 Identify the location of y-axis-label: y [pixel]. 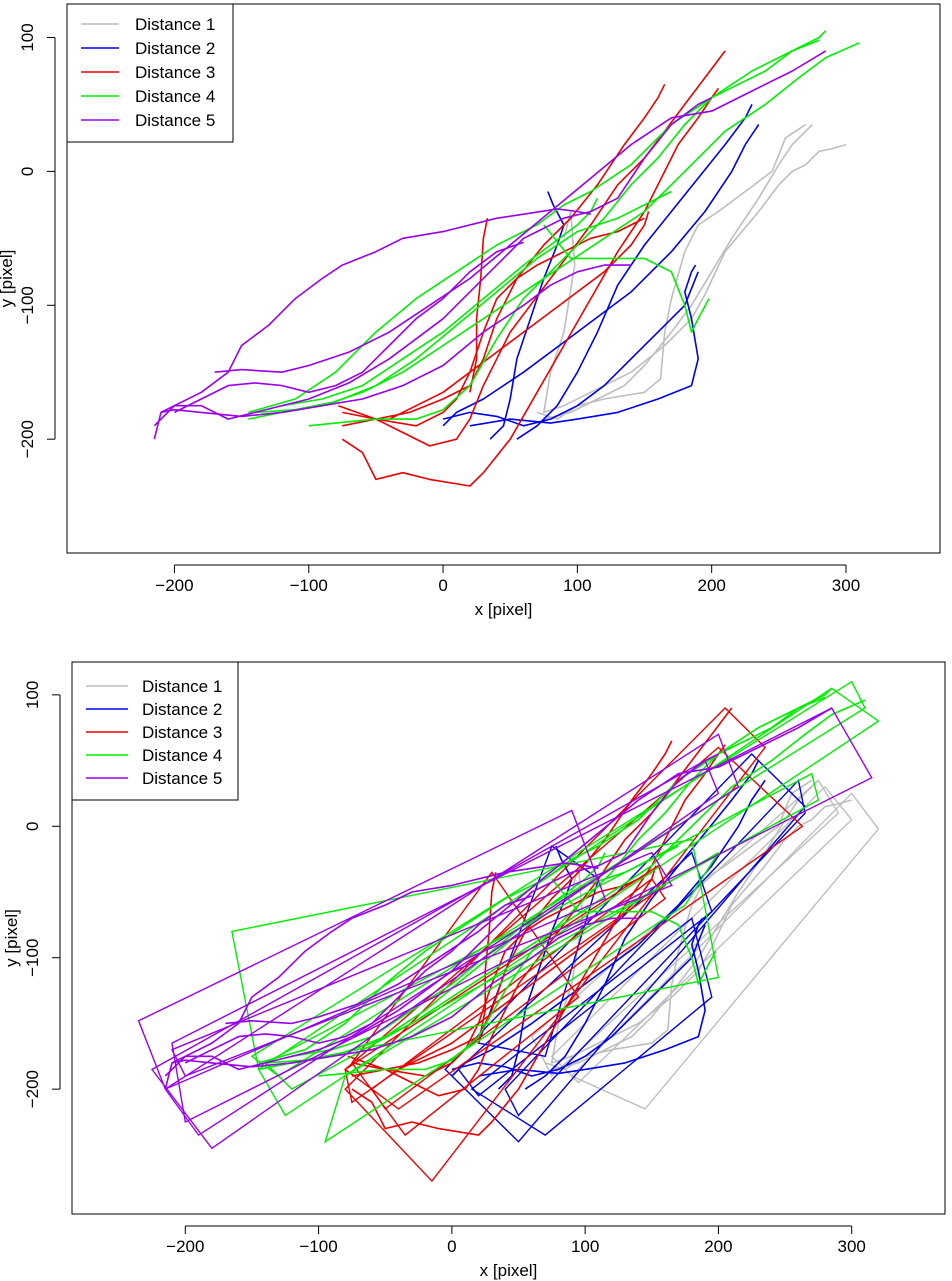
(11, 938).